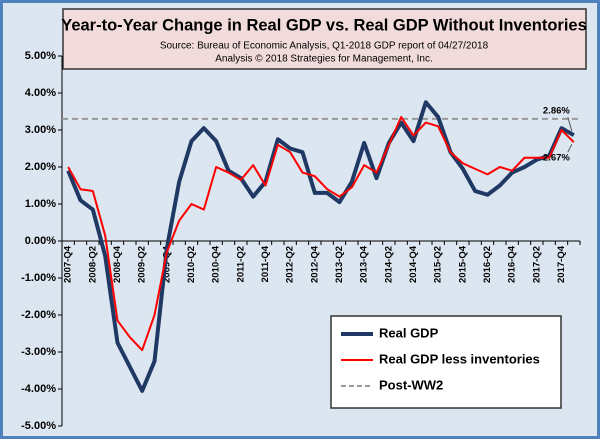 The image size is (600, 444). I want to click on legend-box, so click(446, 362).